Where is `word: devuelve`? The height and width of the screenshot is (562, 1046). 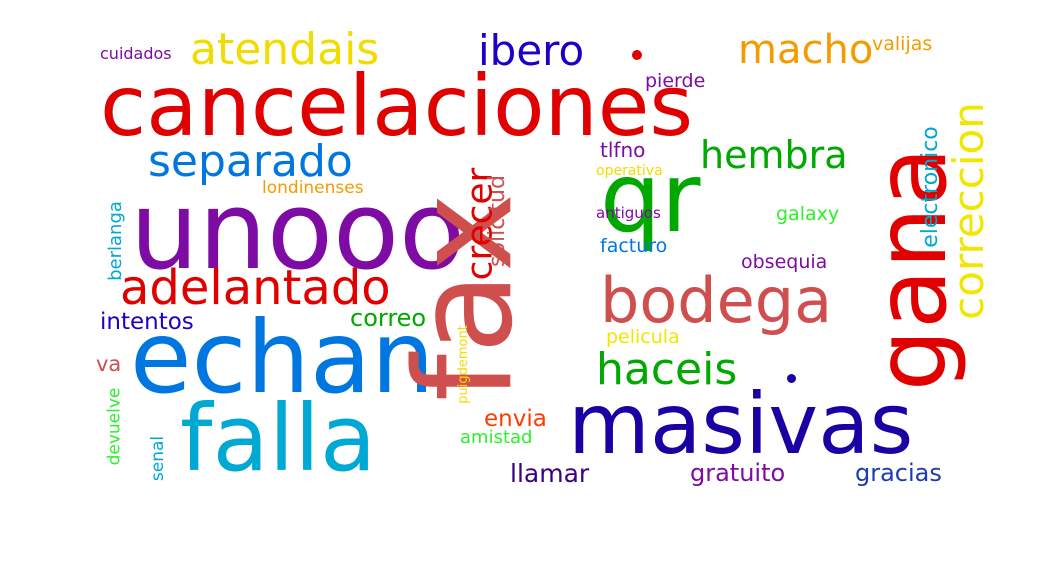 word: devuelve is located at coordinates (114, 426).